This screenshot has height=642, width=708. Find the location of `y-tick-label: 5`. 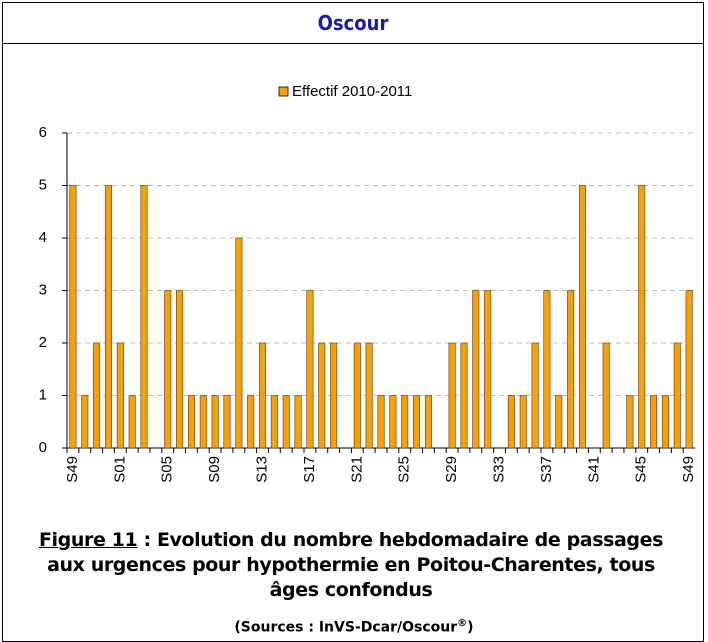

y-tick-label: 5 is located at coordinates (43, 184).